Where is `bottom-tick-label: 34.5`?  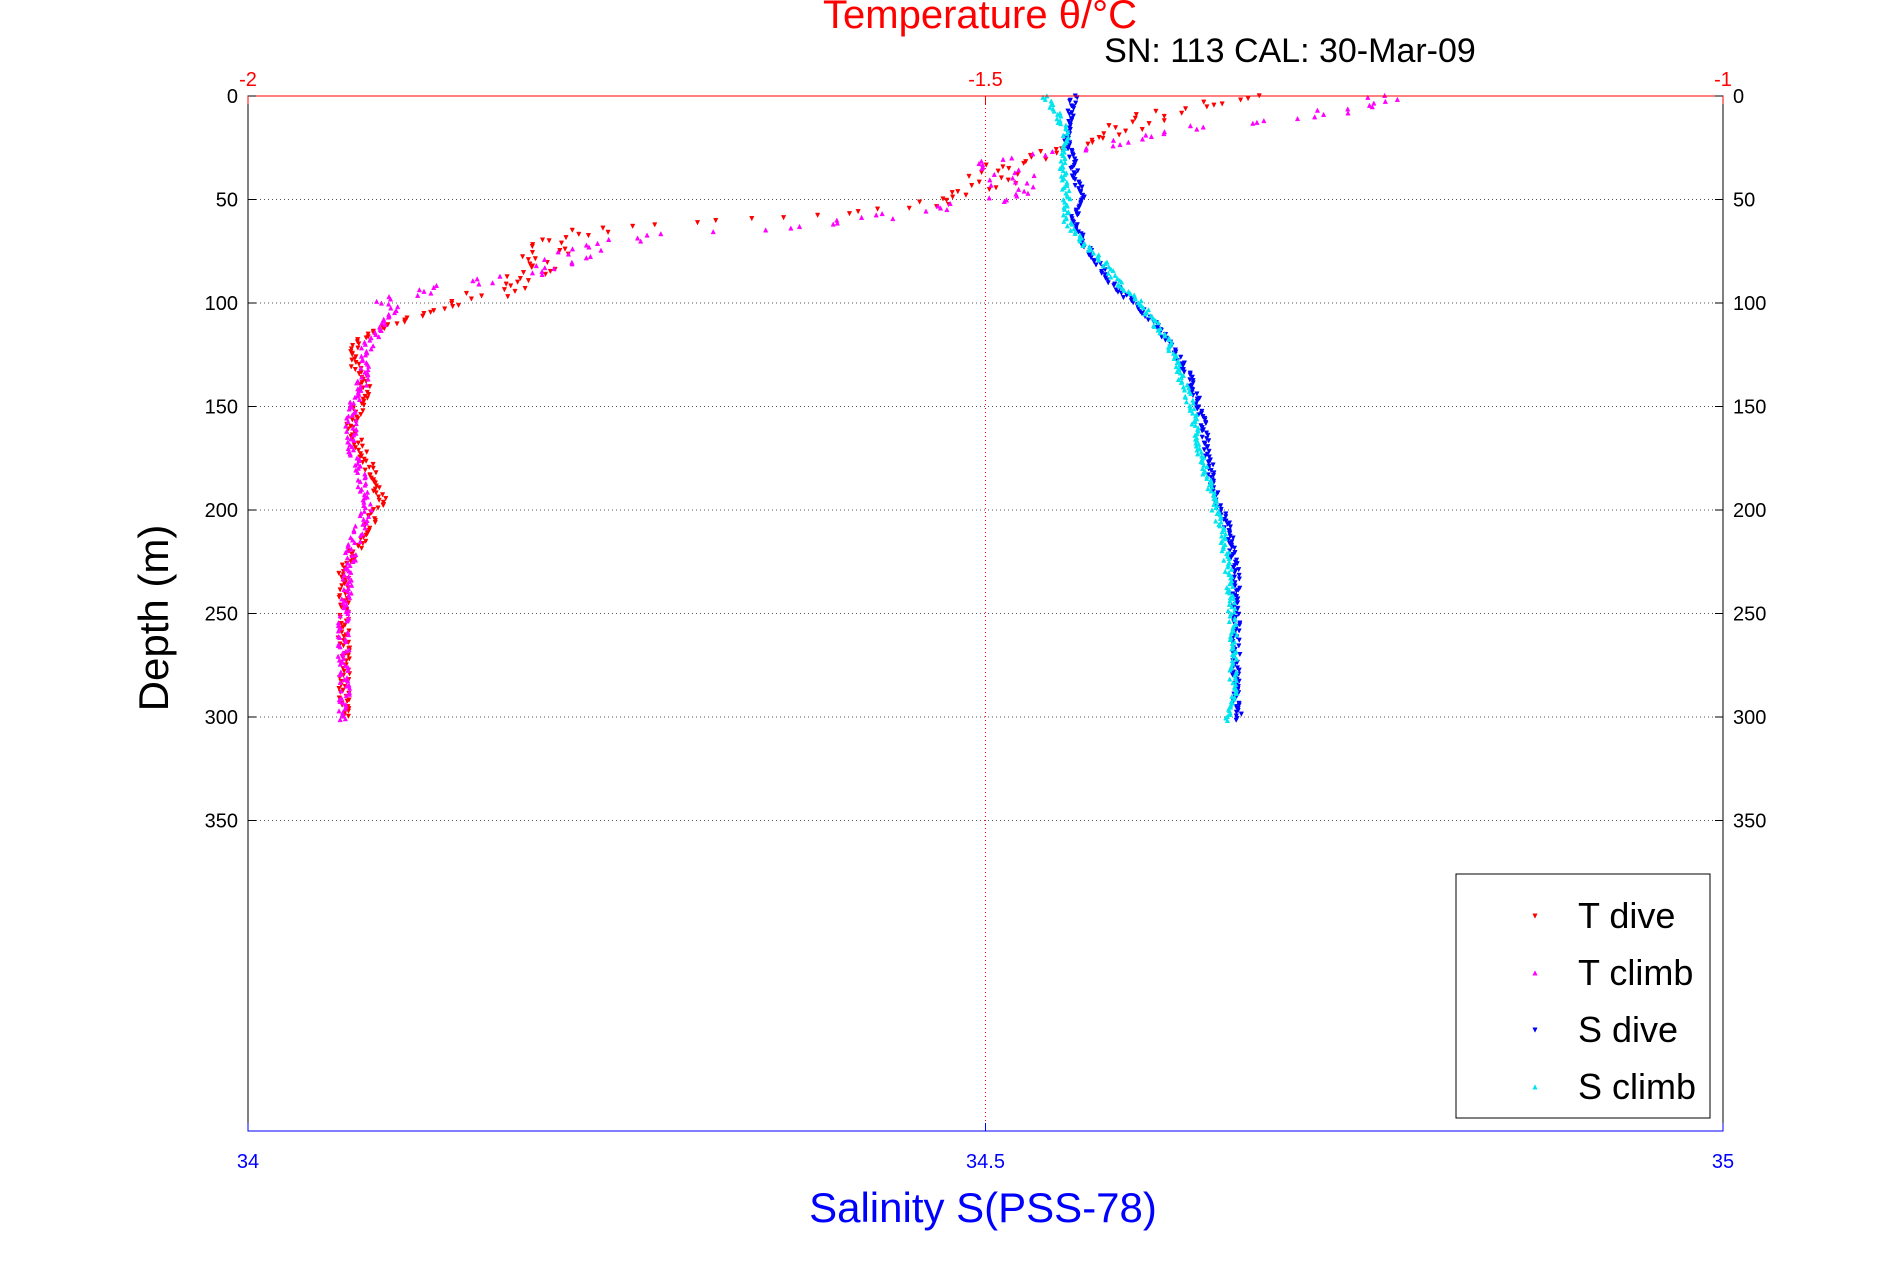
bottom-tick-label: 34.5 is located at coordinates (985, 1162).